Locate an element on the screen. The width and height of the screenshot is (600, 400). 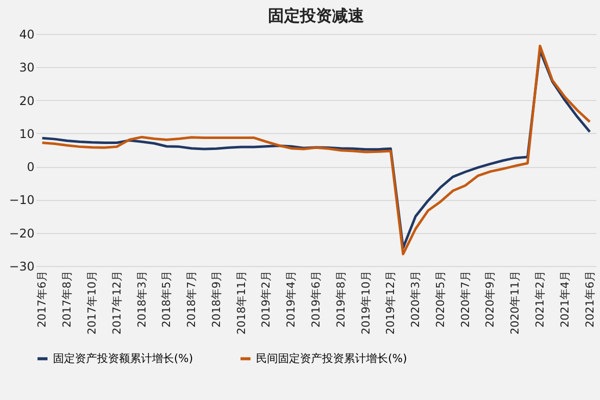
x-tick-label: 2021年2月 is located at coordinates (540, 299).